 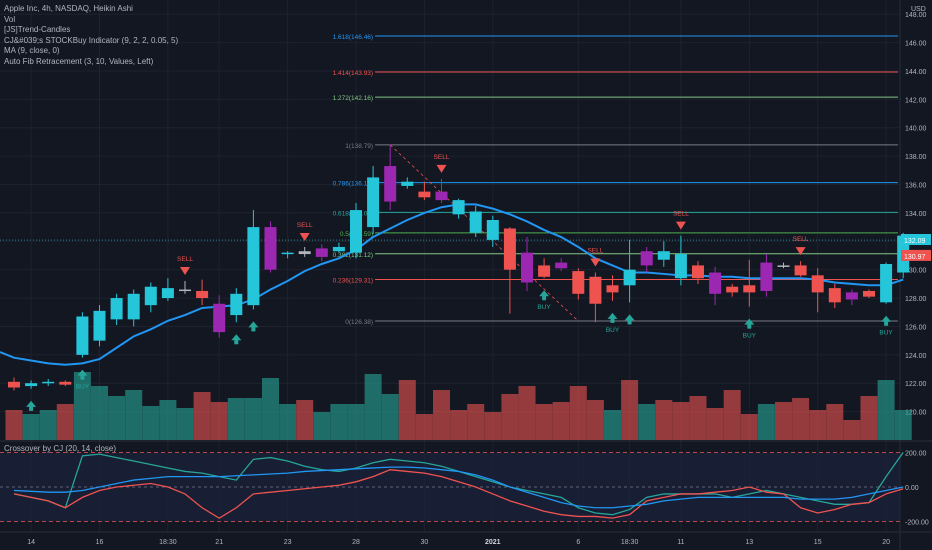 I want to click on x-tick-label: 6, so click(x=578, y=542).